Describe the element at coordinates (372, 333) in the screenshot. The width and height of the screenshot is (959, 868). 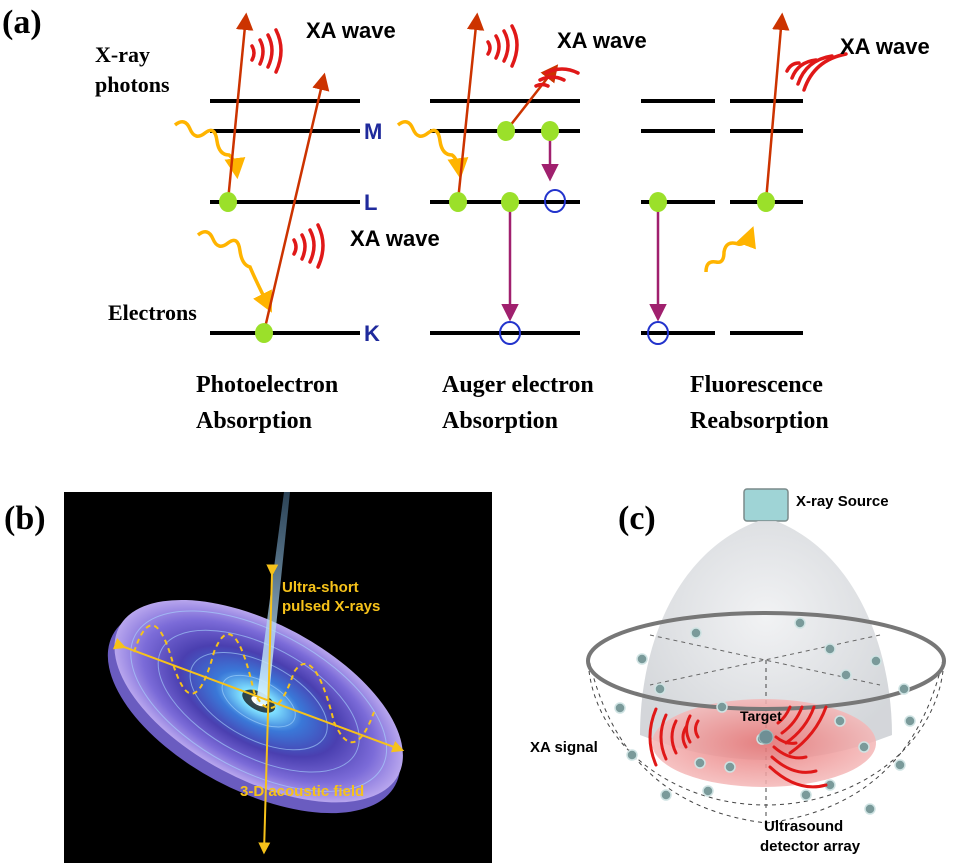
I see `level-label-k: K` at that location.